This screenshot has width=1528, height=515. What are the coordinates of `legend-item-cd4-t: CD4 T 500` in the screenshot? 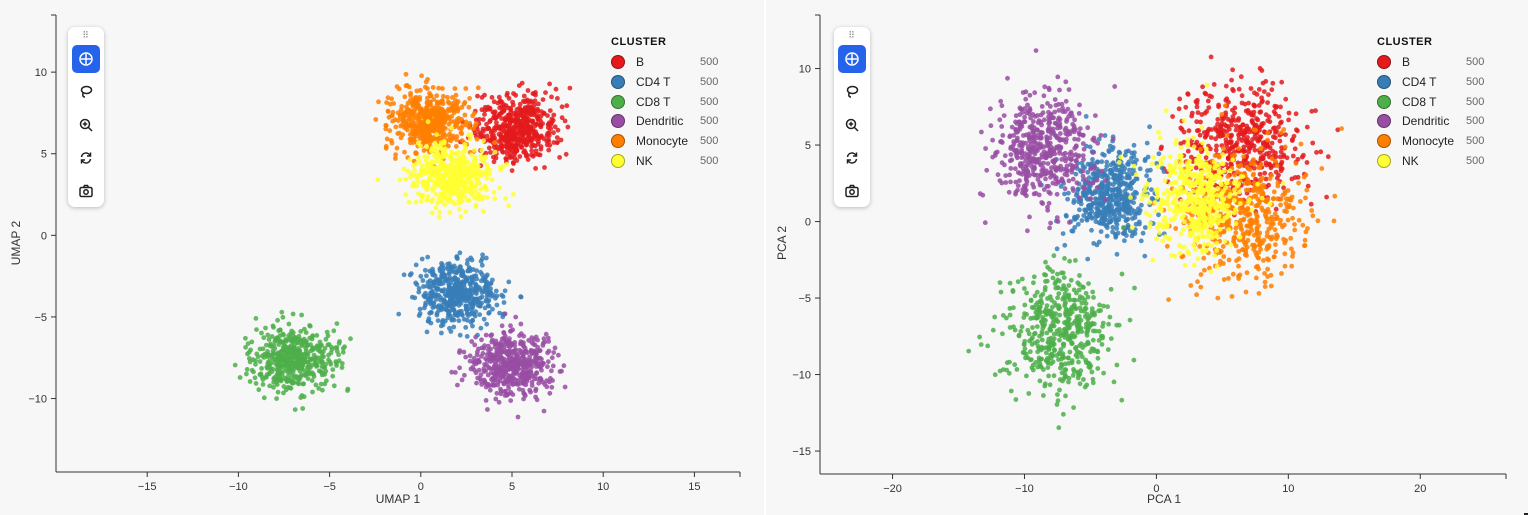 It's located at (681, 84).